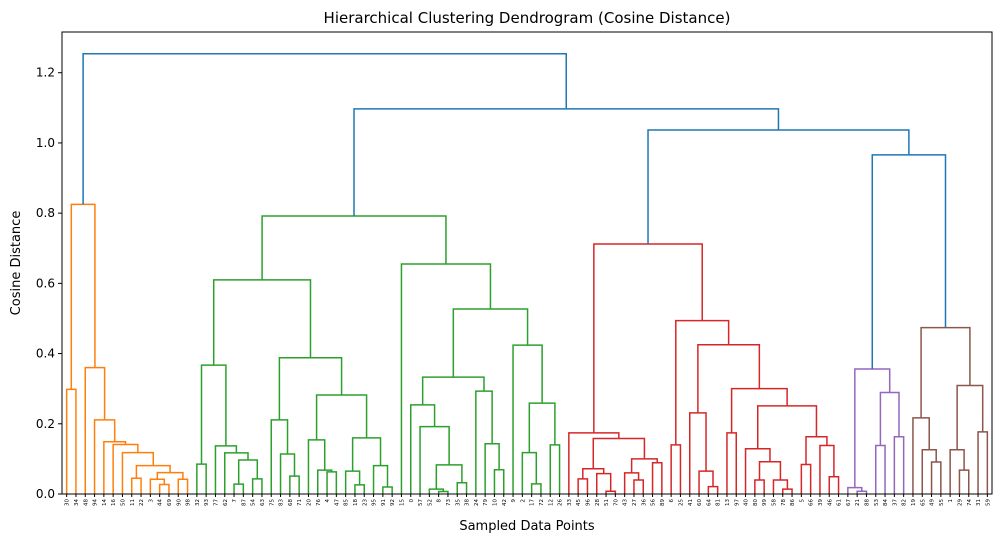  Describe the element at coordinates (49, 283) in the screenshot. I see `y-axis: 0.0 0.2 0.4 0.6 0.8 1.0 1.2` at that location.